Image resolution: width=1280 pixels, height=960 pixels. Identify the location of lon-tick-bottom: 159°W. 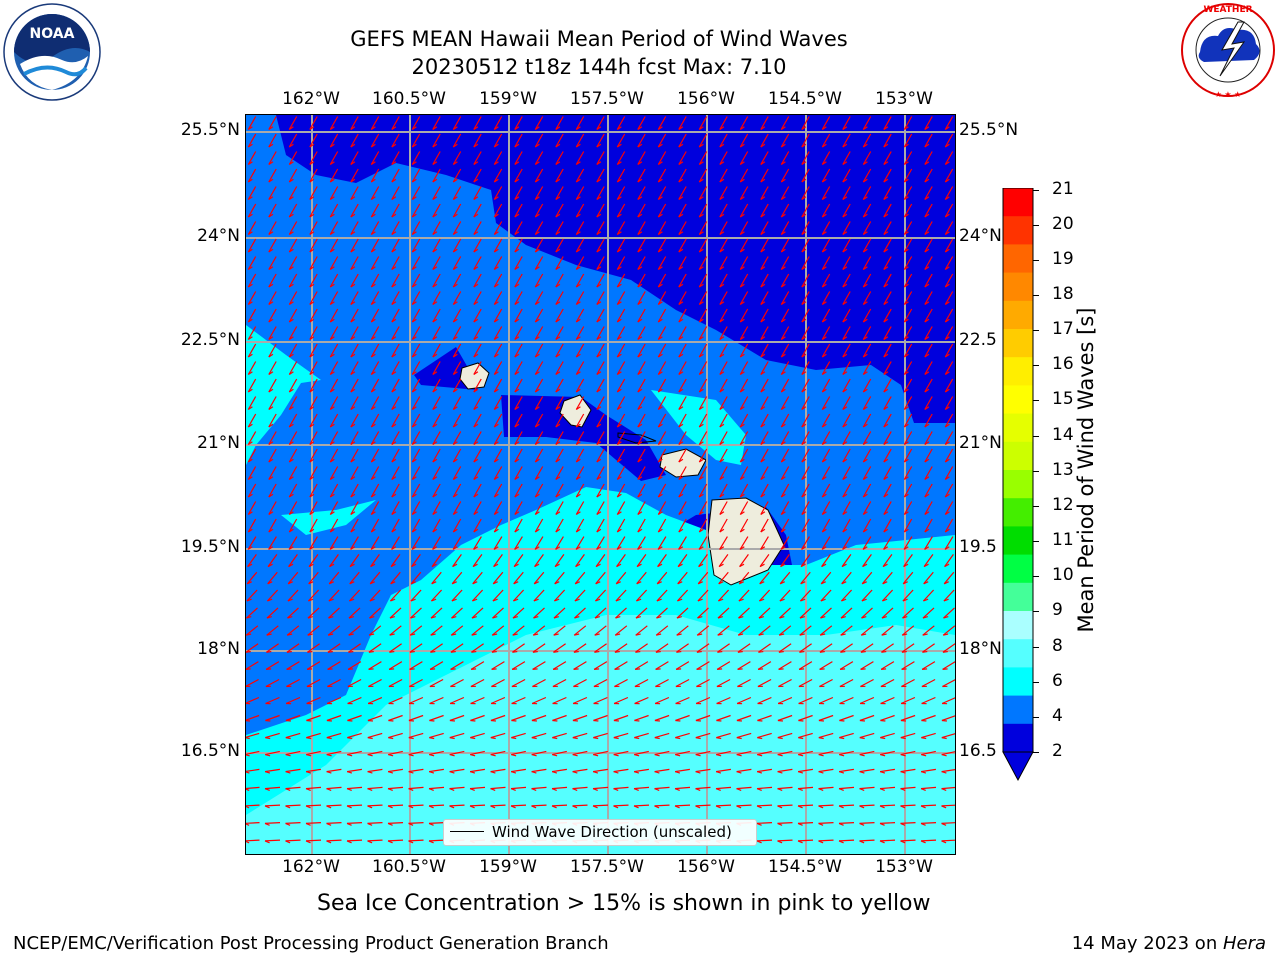
(508, 867).